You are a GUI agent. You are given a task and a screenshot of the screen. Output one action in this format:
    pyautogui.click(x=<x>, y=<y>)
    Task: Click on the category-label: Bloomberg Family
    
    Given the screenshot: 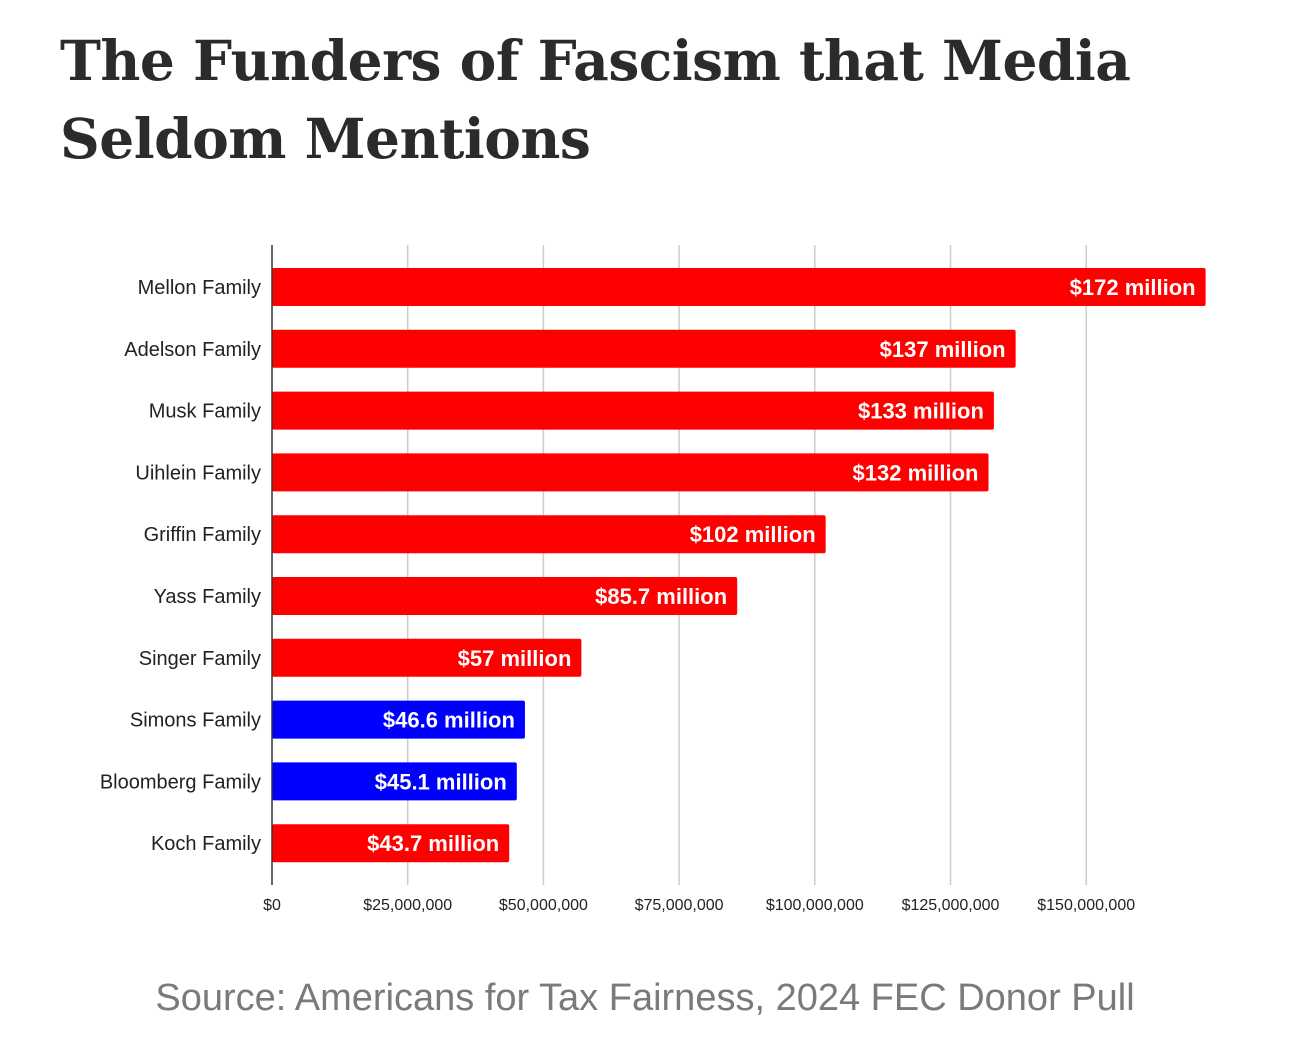 What is the action you would take?
    pyautogui.click(x=180, y=782)
    